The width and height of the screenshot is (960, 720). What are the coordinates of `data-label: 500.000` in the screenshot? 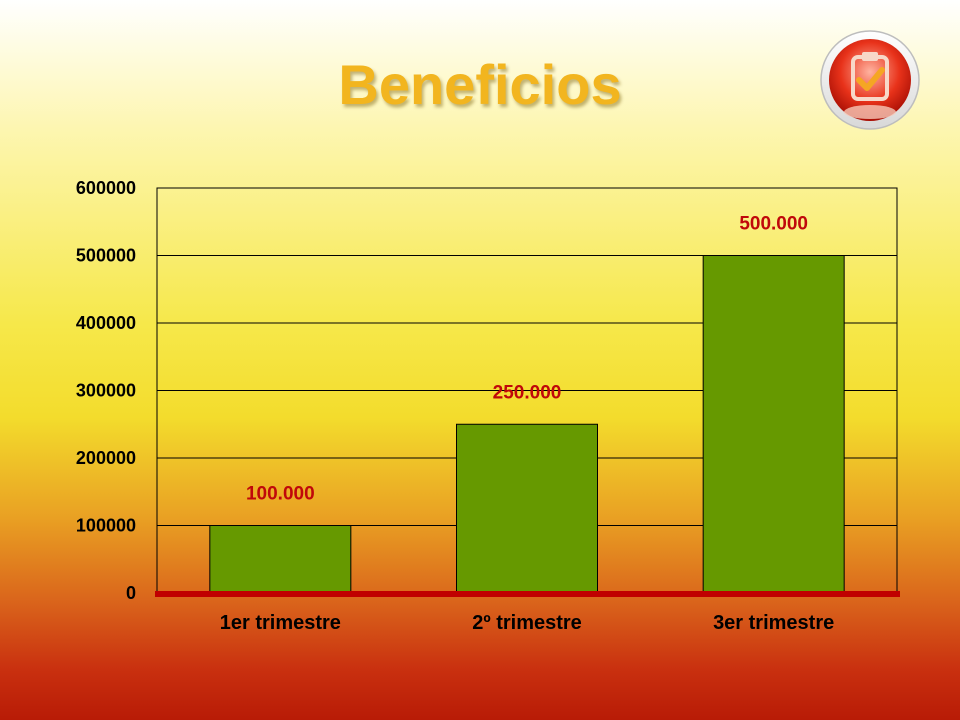 It's located at (773, 224).